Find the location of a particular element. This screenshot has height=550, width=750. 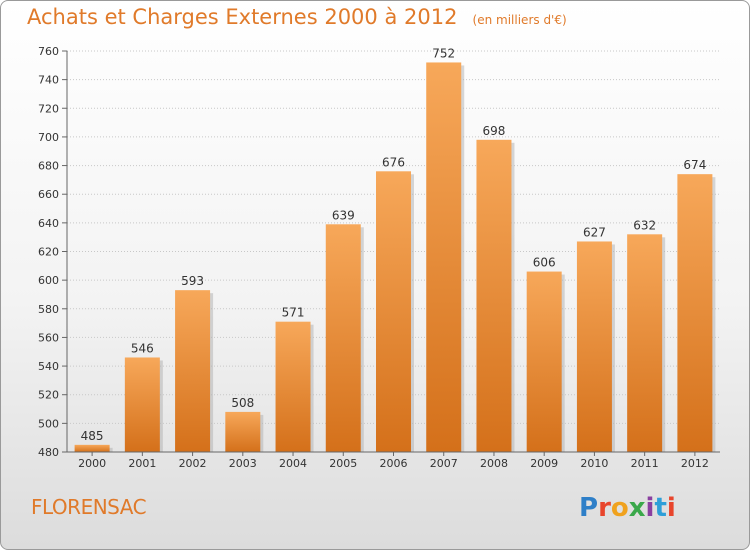

bar-2008 is located at coordinates (494, 296).